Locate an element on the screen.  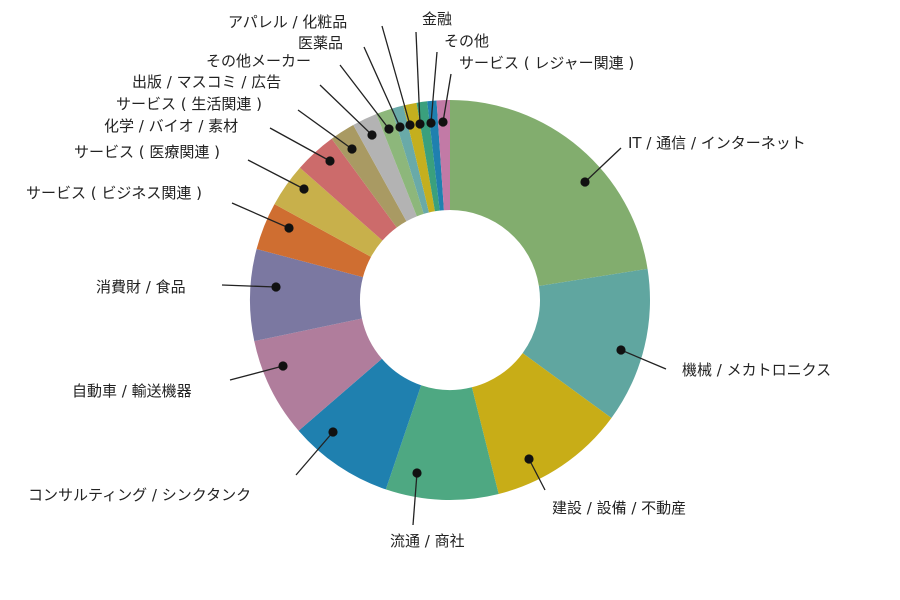
slice-label-13: その他メーカー is located at coordinates (258, 61).